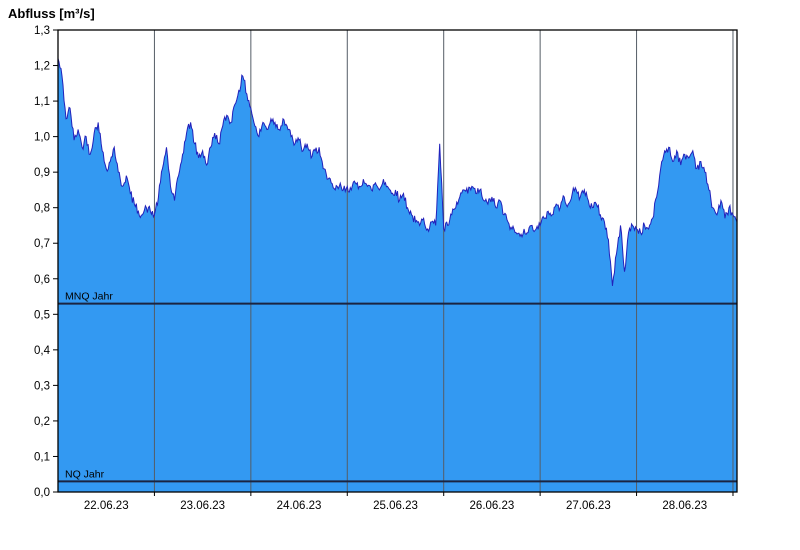 The image size is (800, 550). Describe the element at coordinates (588, 506) in the screenshot. I see `x-tick-label: 27.06.23` at that location.